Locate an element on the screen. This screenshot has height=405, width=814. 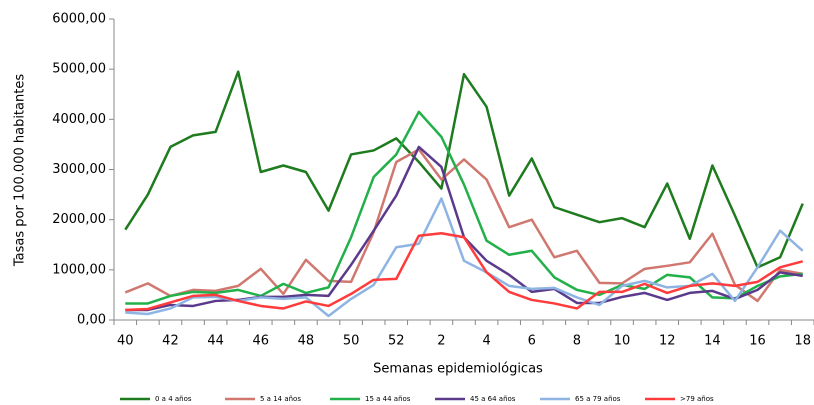
legend-label: 65 a 79 años is located at coordinates (598, 399).